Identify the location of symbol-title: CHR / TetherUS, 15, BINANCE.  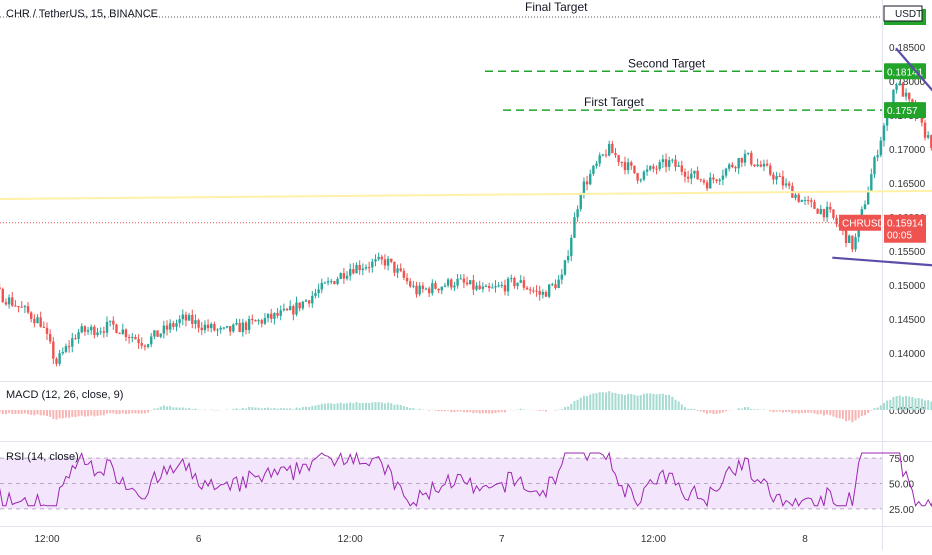
(82, 14).